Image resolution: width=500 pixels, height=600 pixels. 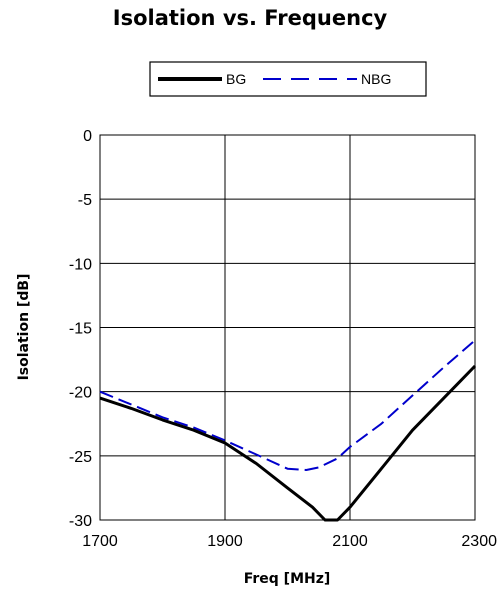 What do you see at coordinates (479, 541) in the screenshot?
I see `x-tick-label: 2300` at bounding box center [479, 541].